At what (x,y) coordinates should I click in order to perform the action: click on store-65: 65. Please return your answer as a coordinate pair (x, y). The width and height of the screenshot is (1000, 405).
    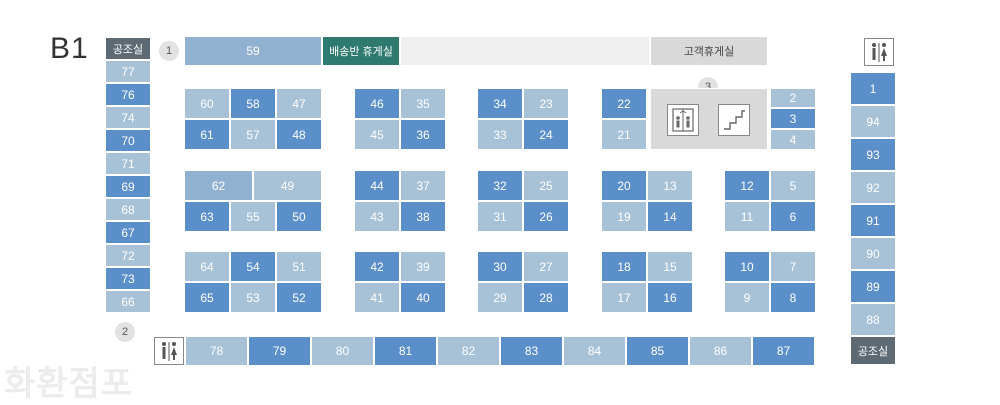
    Looking at the image, I should click on (207, 297).